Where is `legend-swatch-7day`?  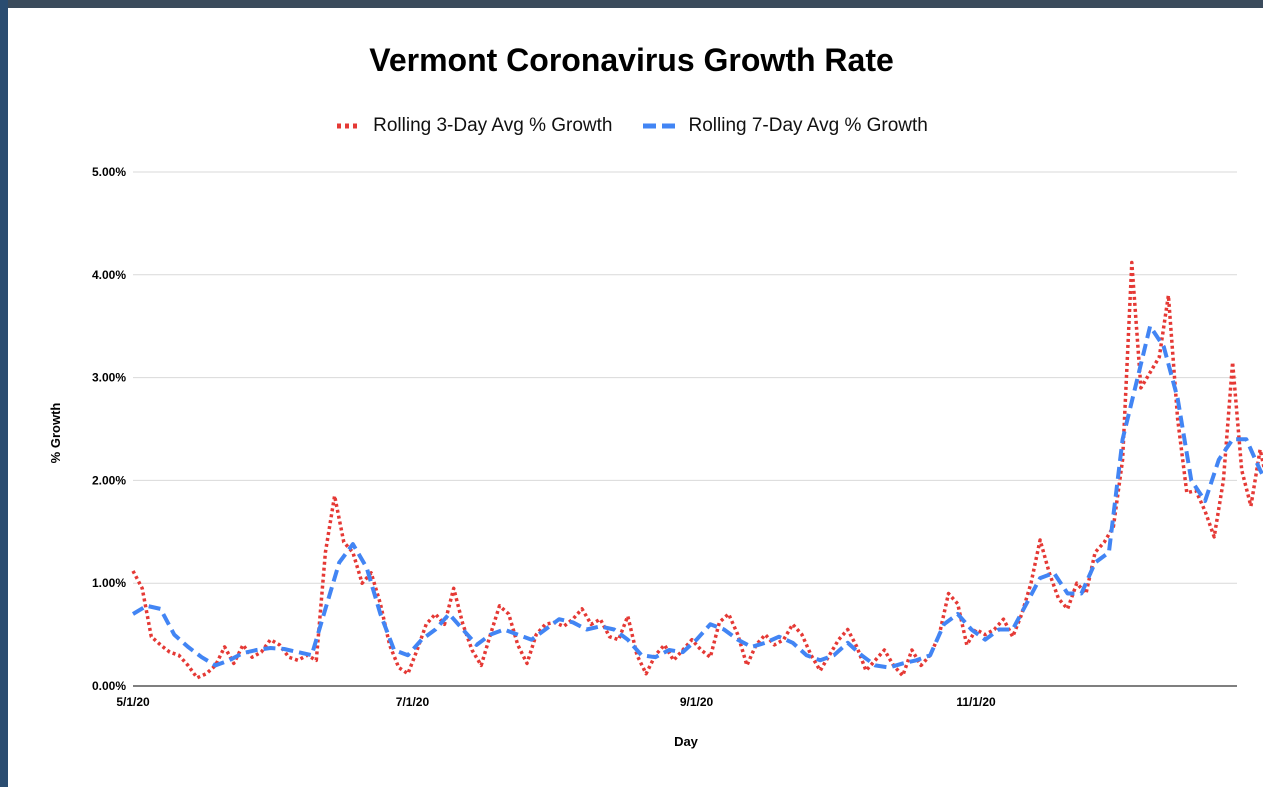 legend-swatch-7day is located at coordinates (658, 126).